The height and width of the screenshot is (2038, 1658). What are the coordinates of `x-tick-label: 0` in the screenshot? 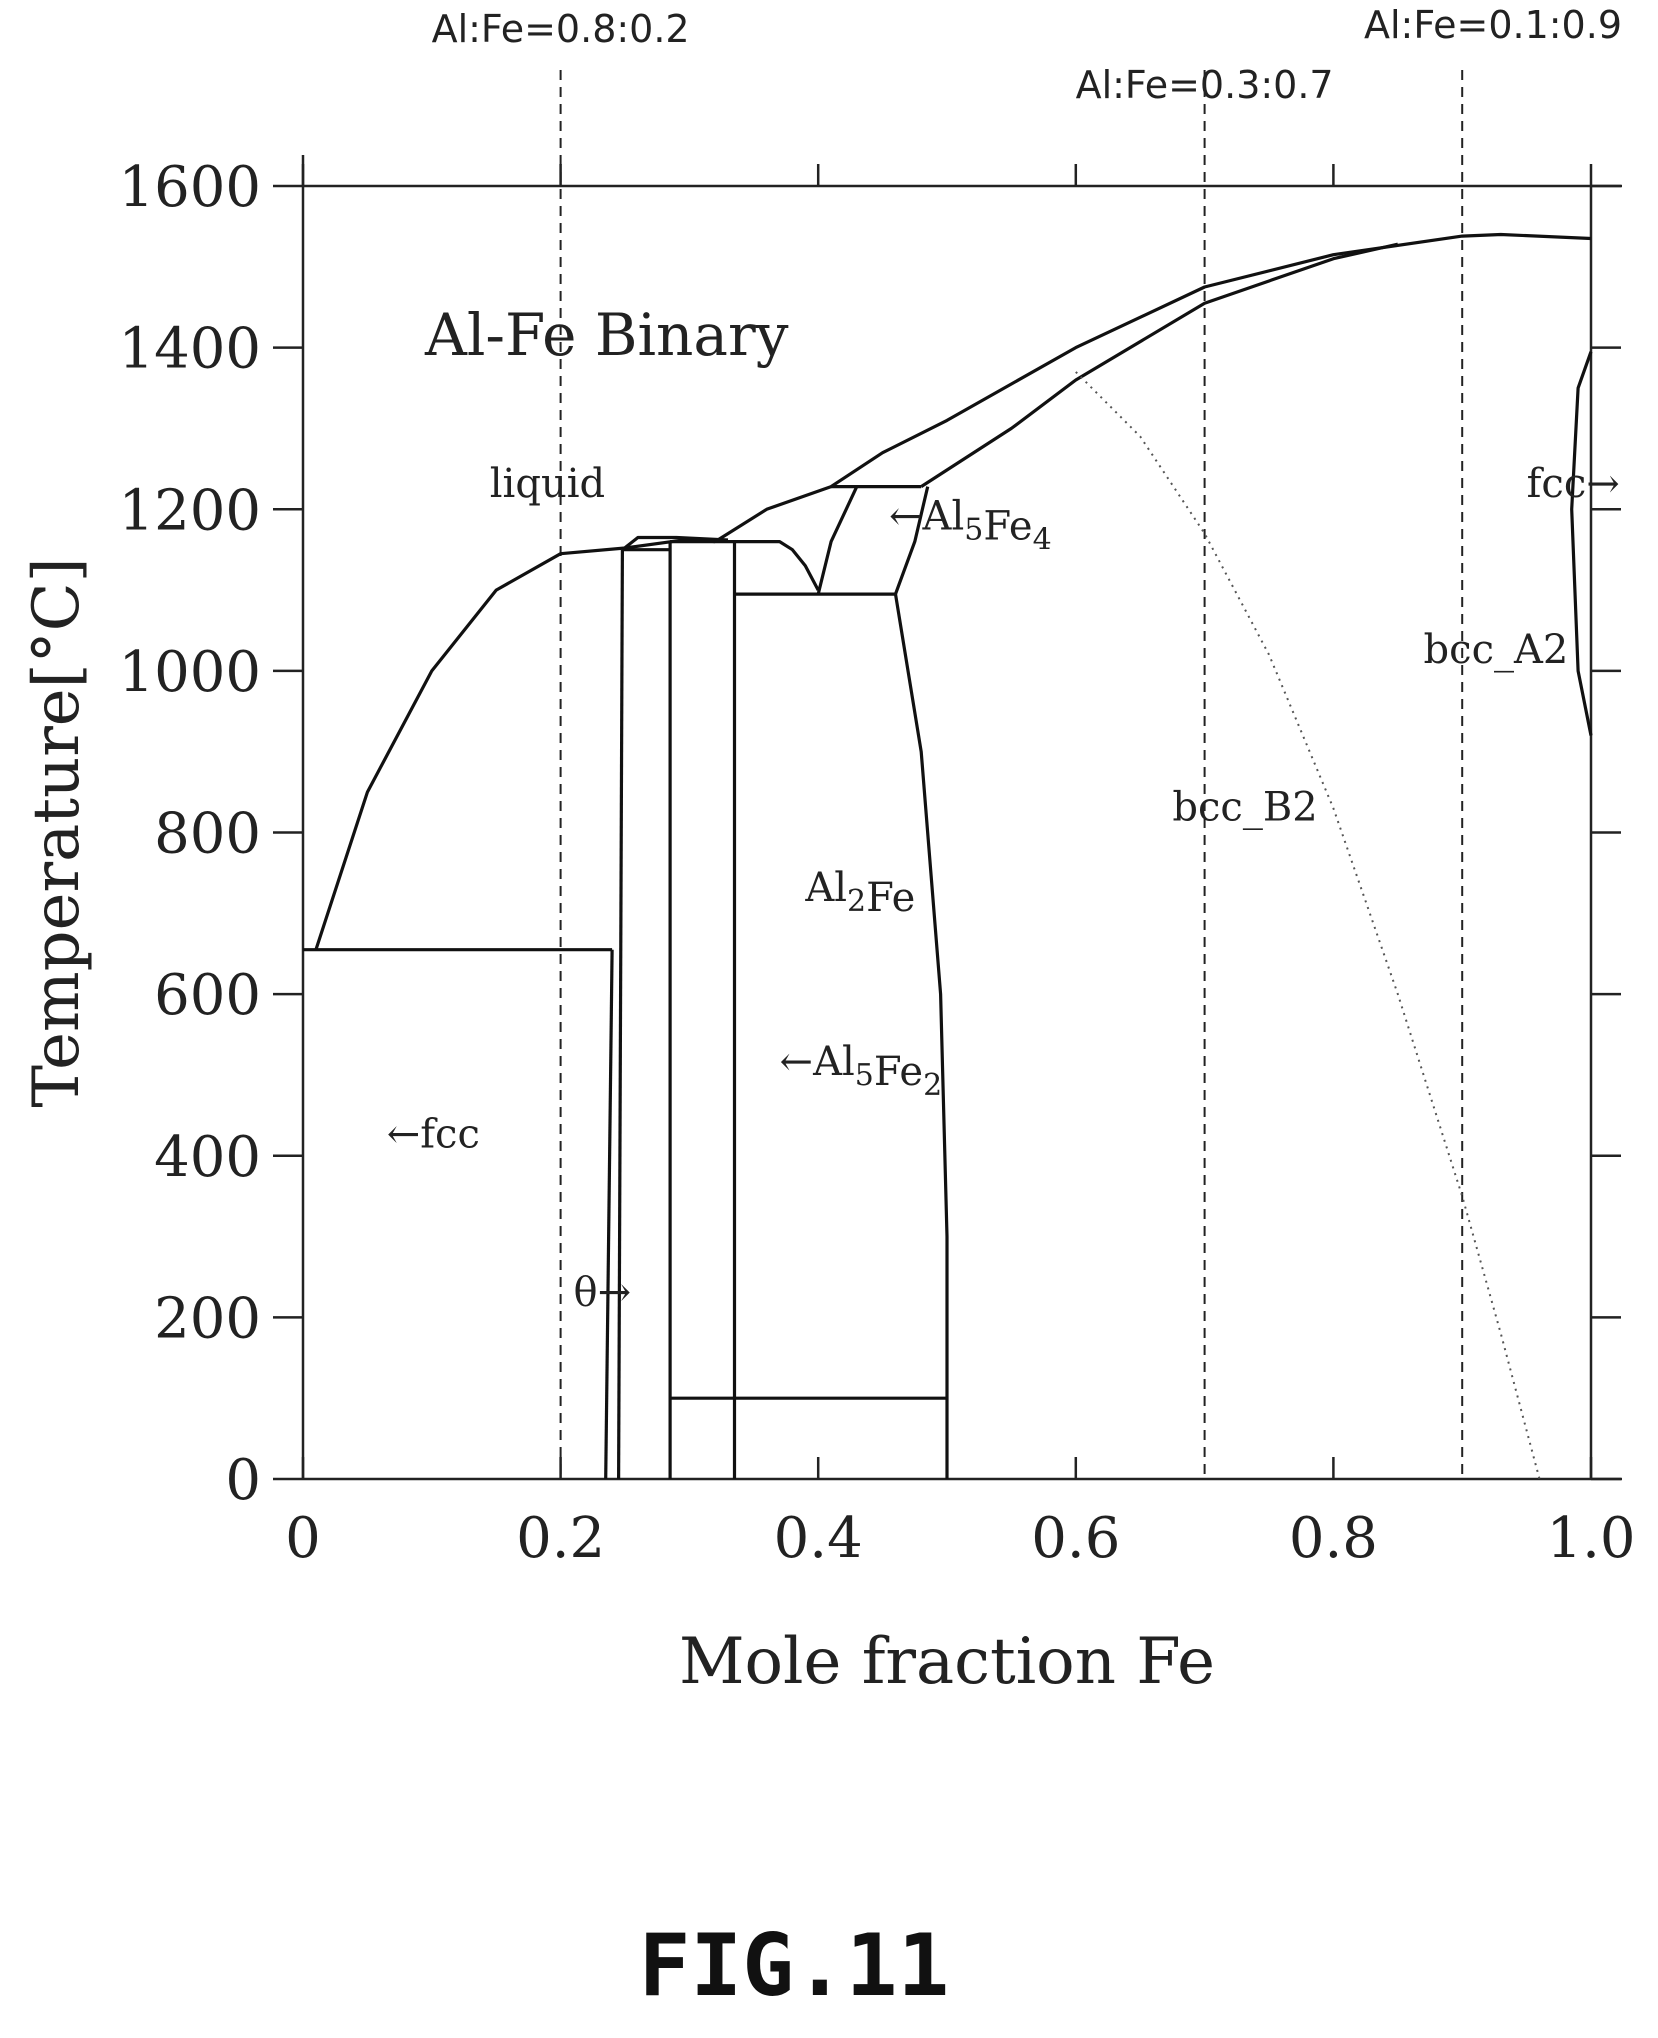 It's located at (303, 1538).